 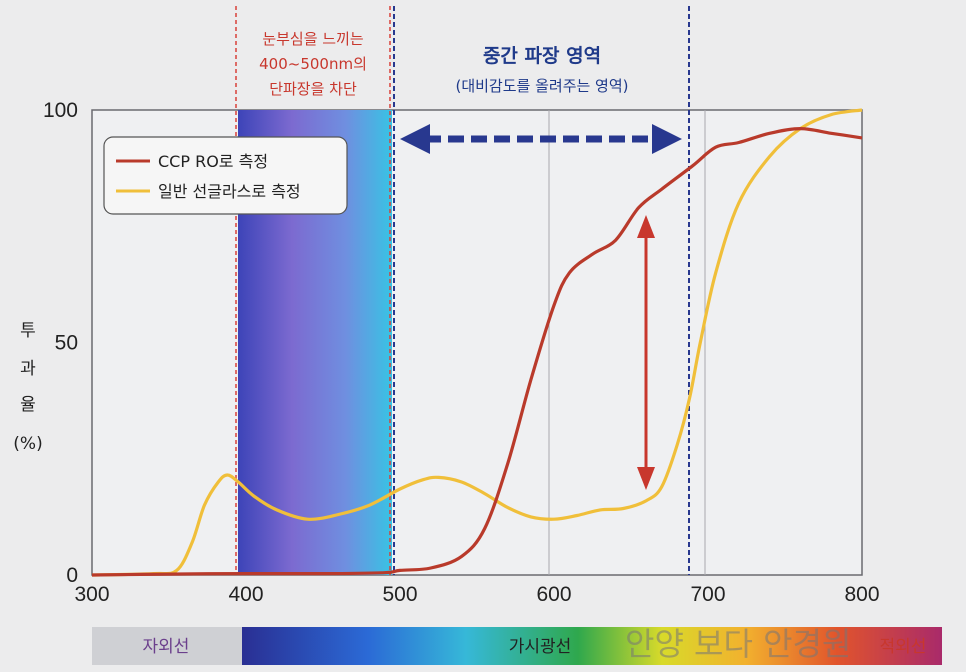 What do you see at coordinates (28, 331) in the screenshot?
I see `ylabel-char-1: 투` at bounding box center [28, 331].